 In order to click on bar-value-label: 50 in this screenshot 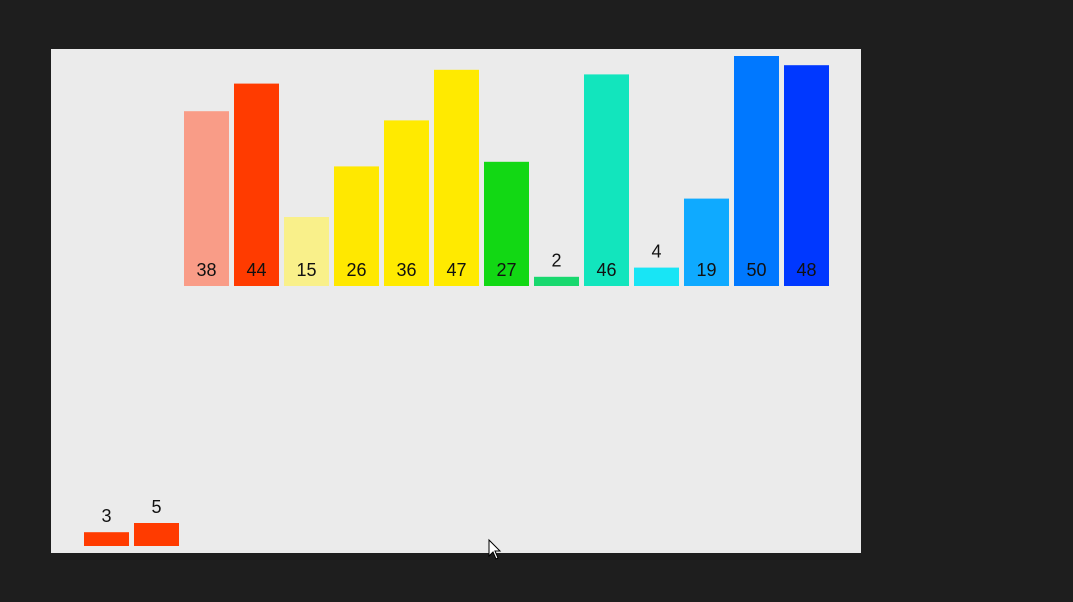, I will do `click(756, 270)`.